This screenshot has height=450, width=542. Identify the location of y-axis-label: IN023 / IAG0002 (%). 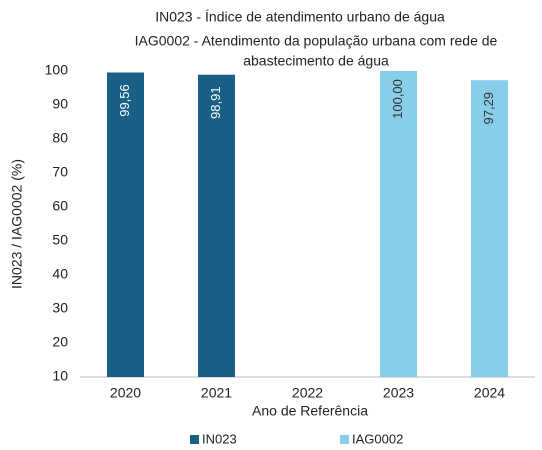
(17, 224).